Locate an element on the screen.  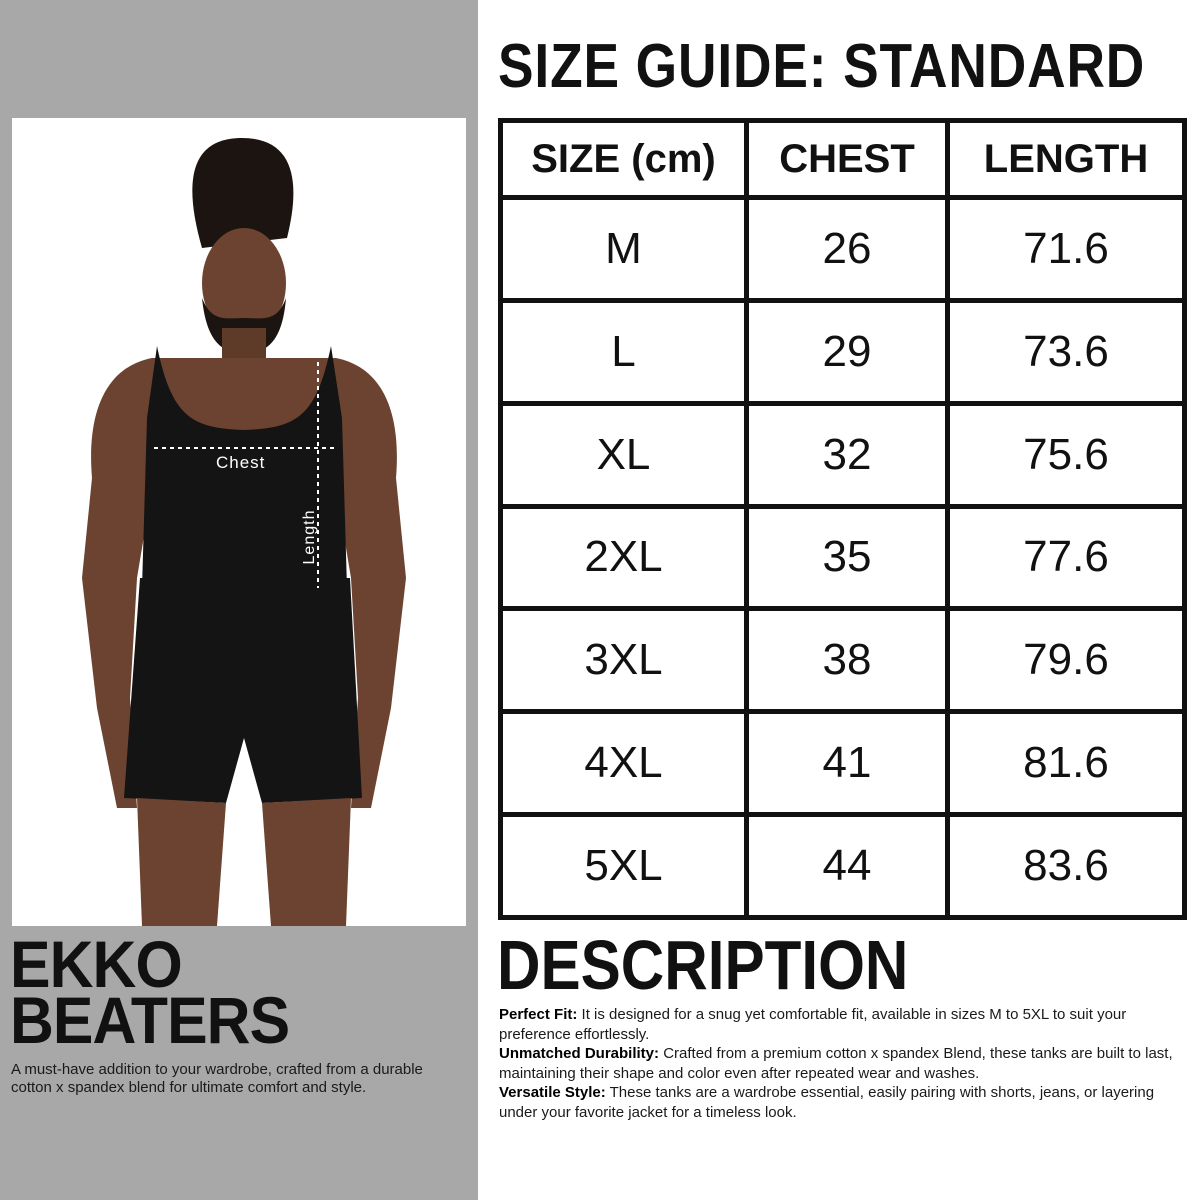
table-row: XL 32 75.6 is located at coordinates (842, 454).